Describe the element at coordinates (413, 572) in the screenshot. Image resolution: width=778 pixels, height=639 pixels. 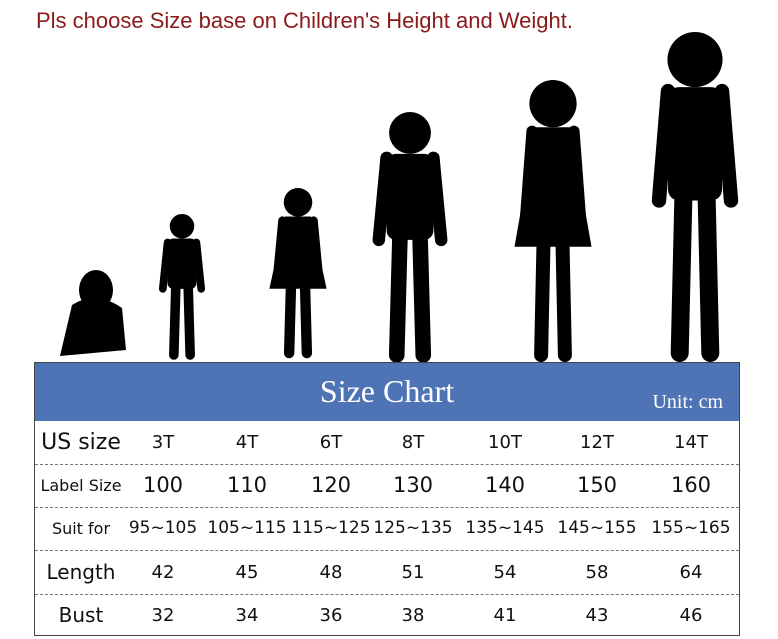
I see `table-cell: 51` at that location.